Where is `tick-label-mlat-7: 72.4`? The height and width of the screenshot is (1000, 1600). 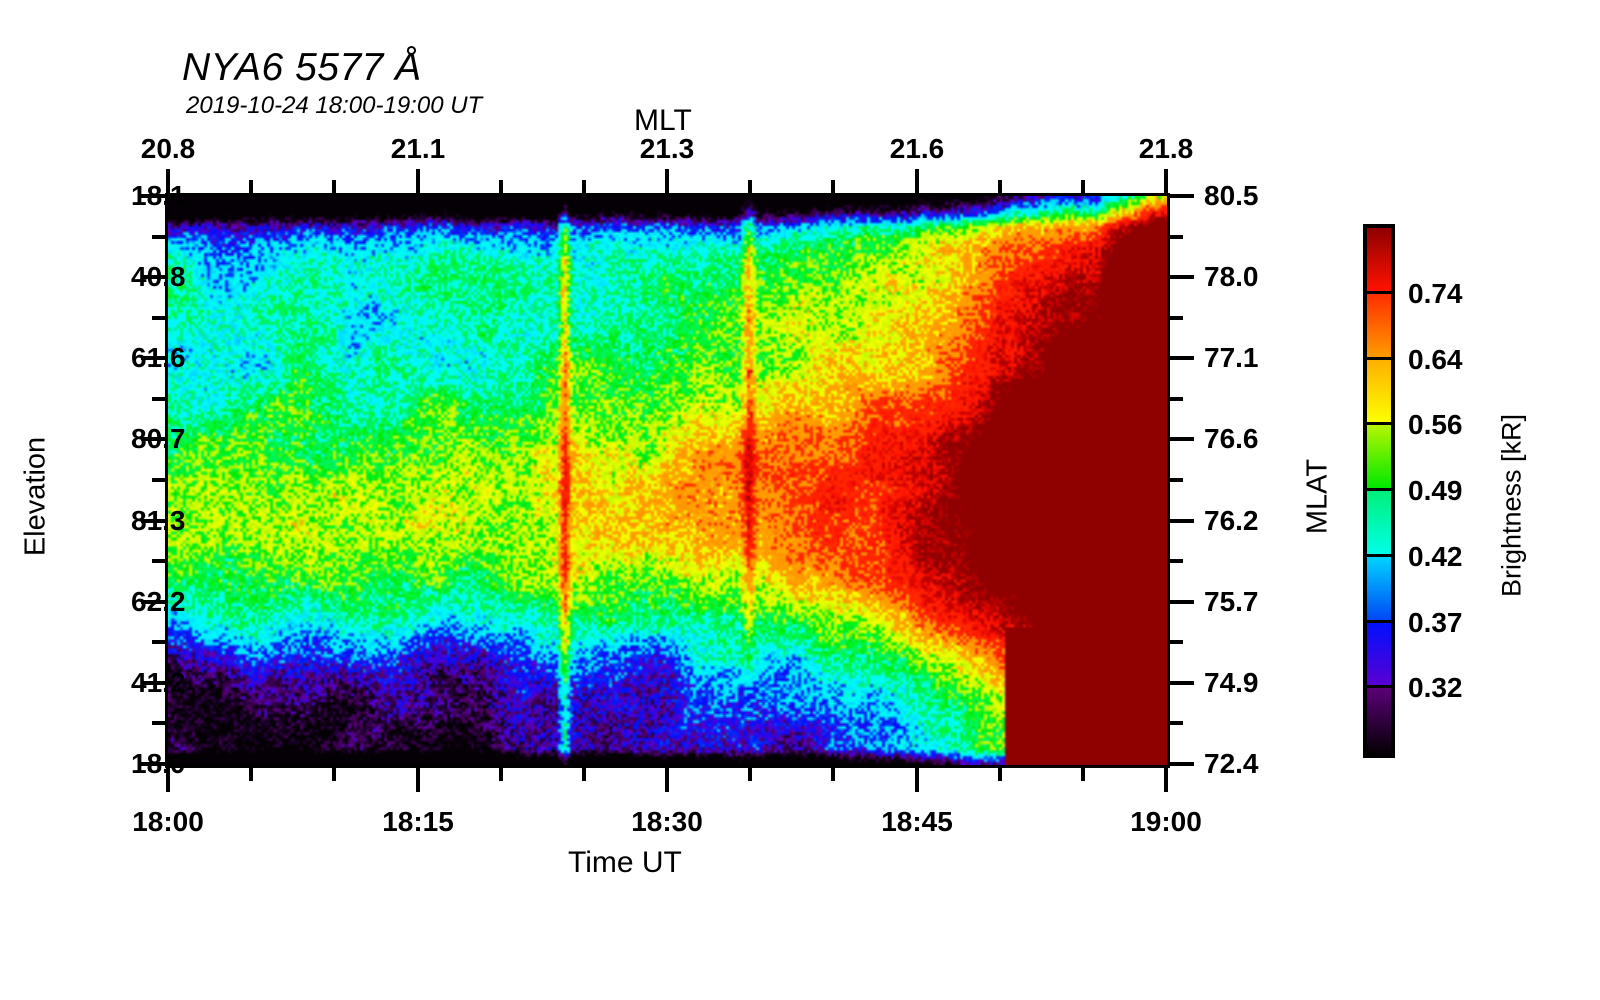 tick-label-mlat-7: 72.4 is located at coordinates (1231, 763).